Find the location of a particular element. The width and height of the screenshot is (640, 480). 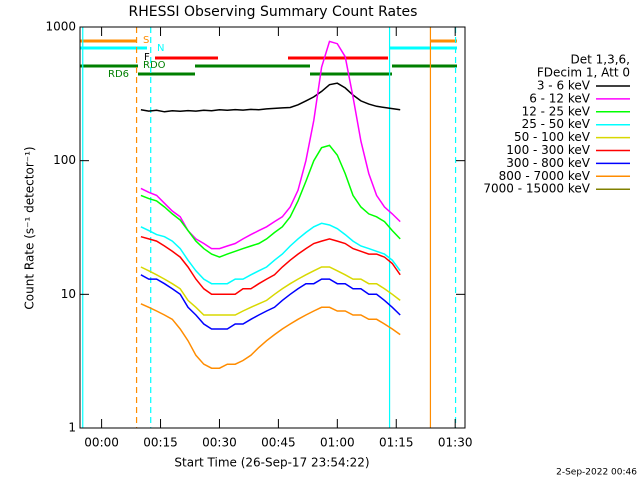

x-tick-label: 00:30 is located at coordinates (219, 443).